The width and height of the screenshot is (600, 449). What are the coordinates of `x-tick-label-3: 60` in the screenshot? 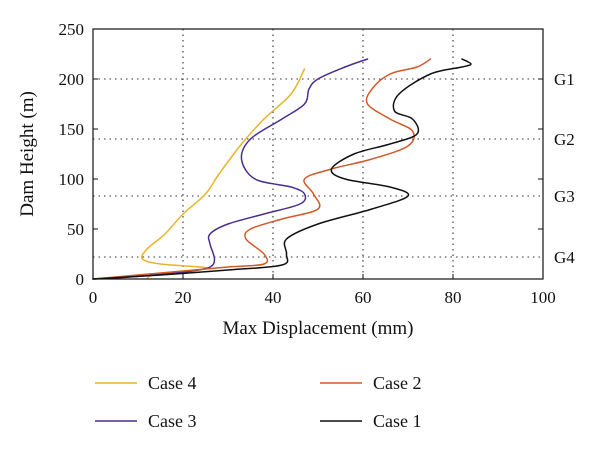 It's located at (363, 297).